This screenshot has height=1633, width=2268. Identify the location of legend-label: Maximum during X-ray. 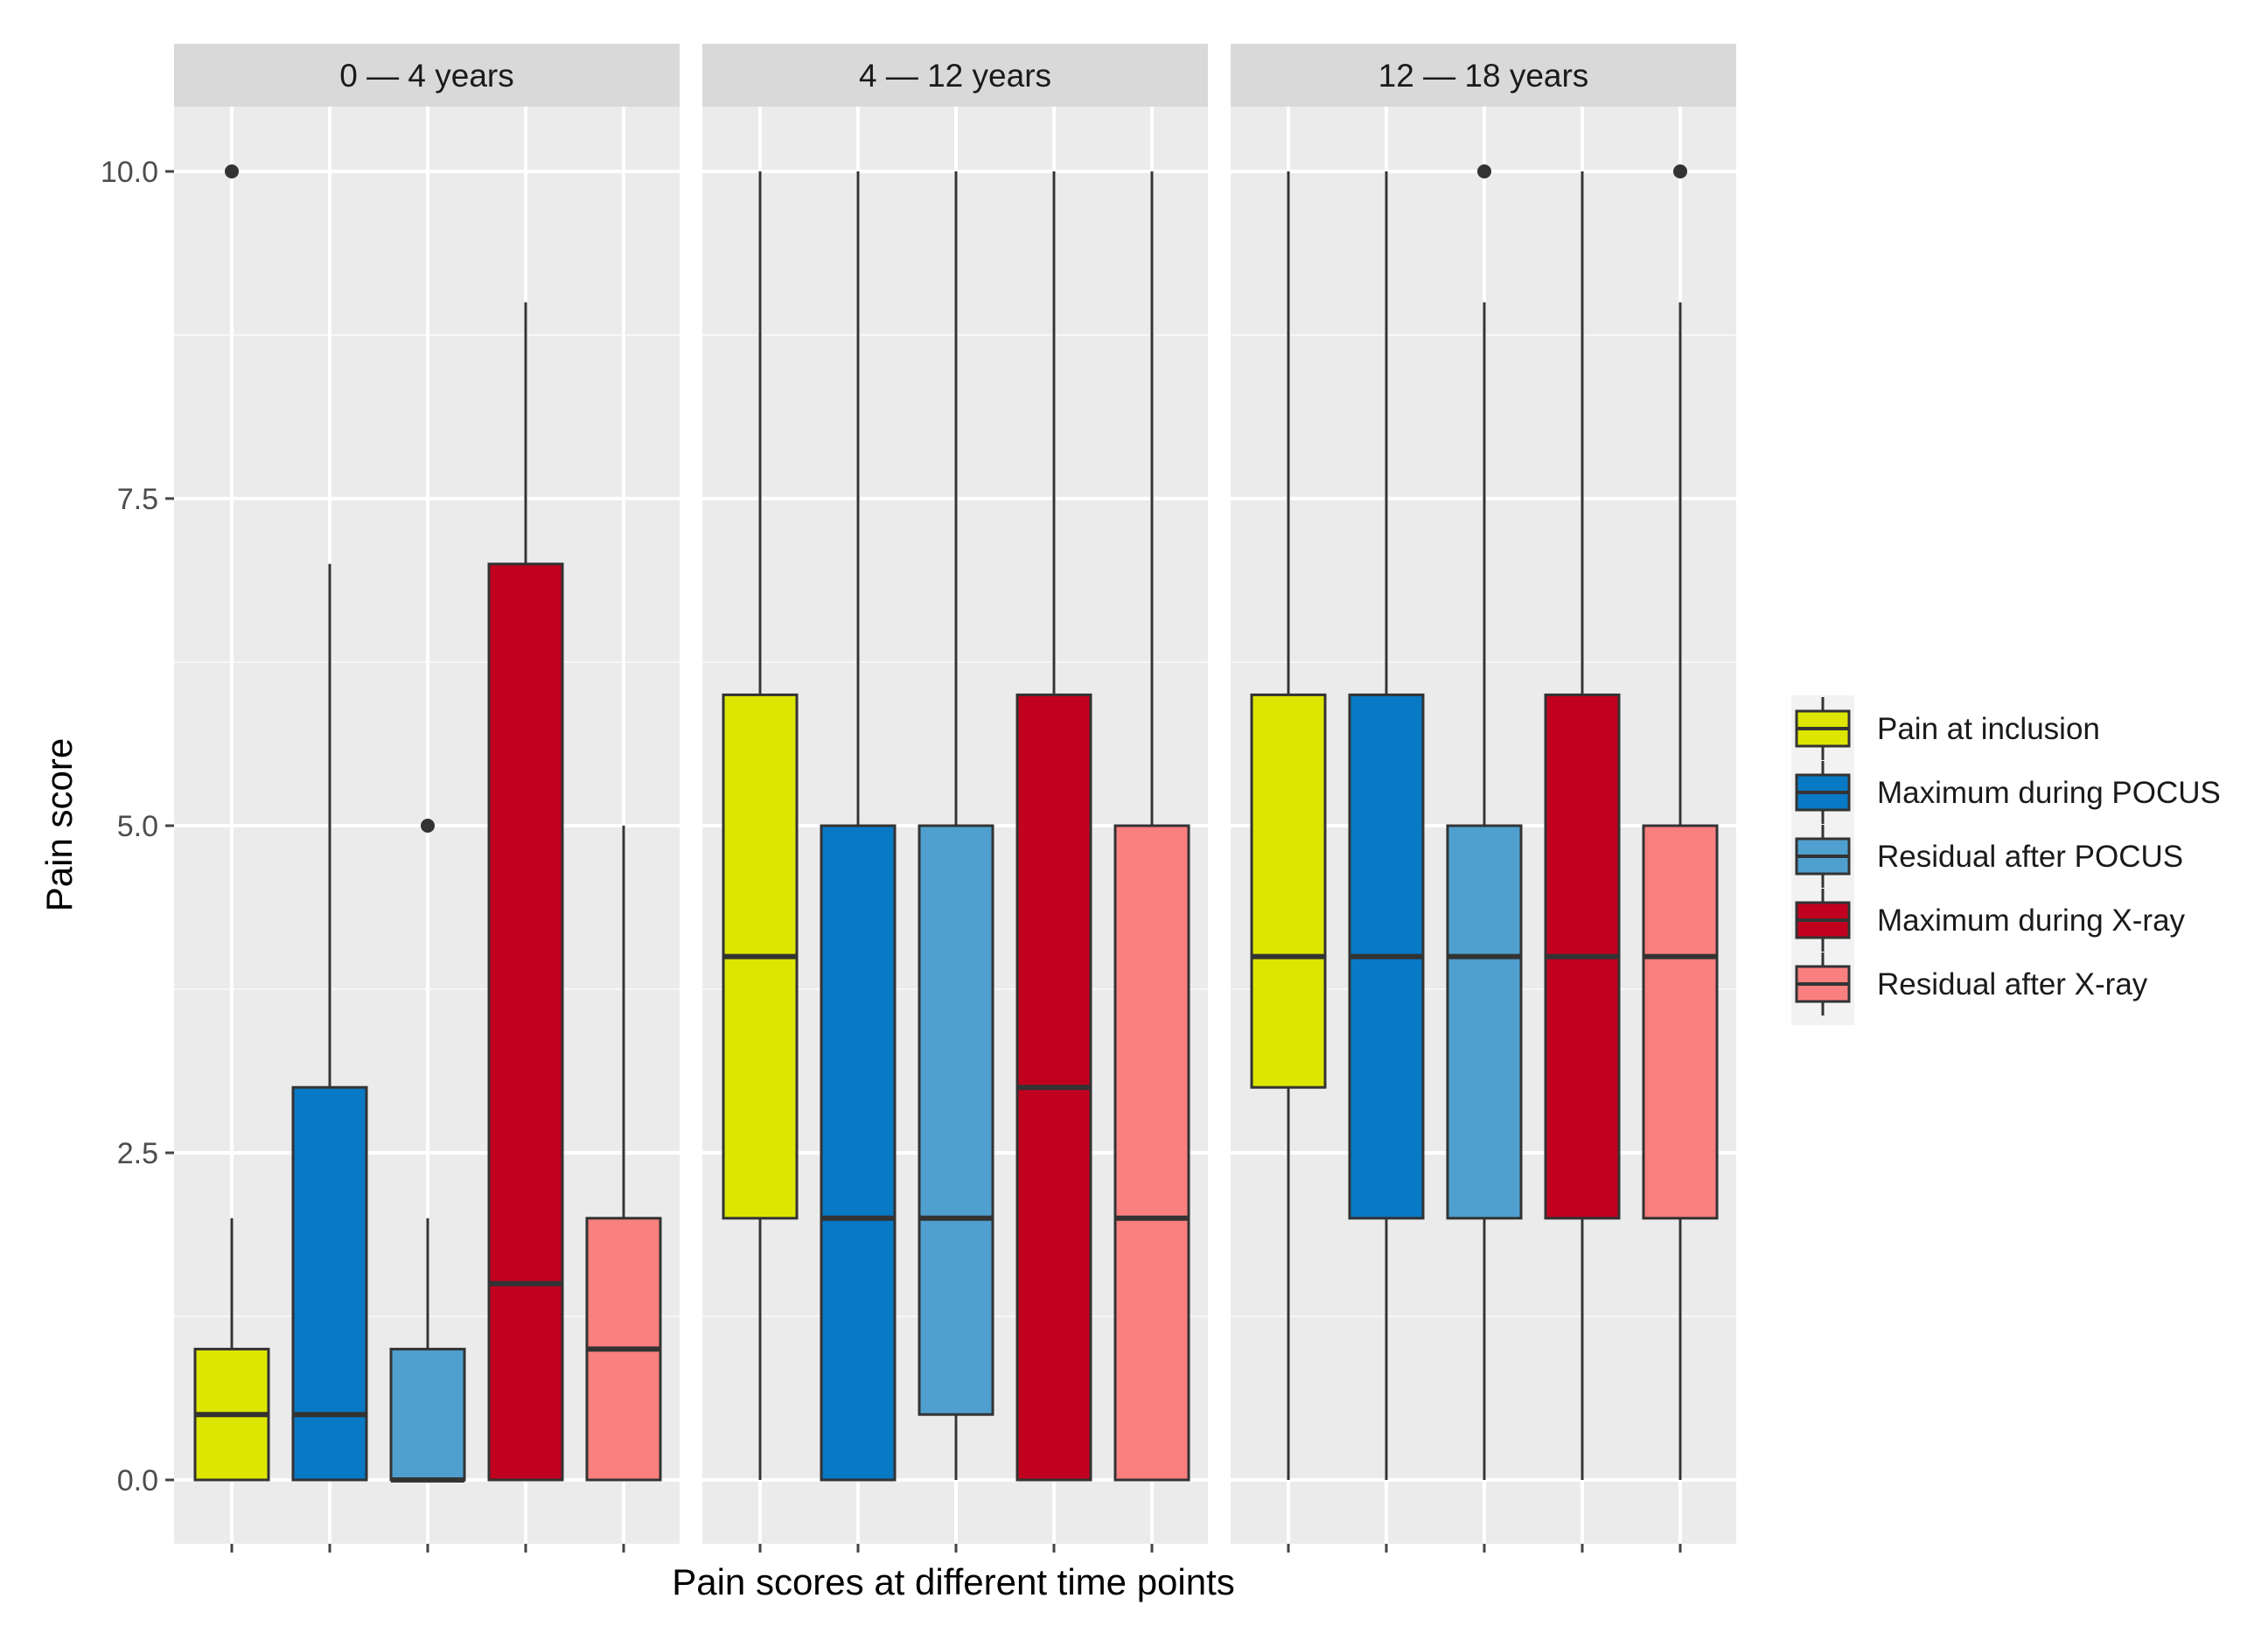
(2031, 921).